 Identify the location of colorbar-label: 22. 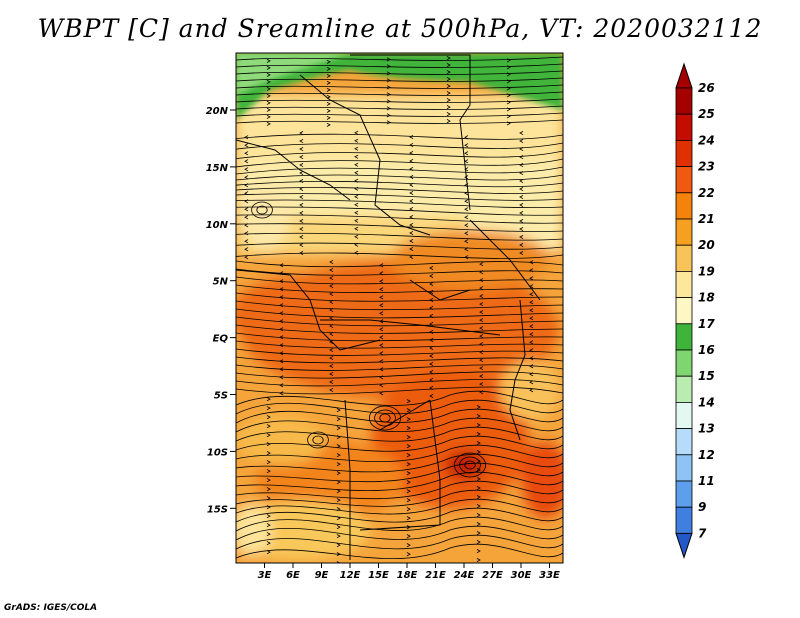
(706, 193).